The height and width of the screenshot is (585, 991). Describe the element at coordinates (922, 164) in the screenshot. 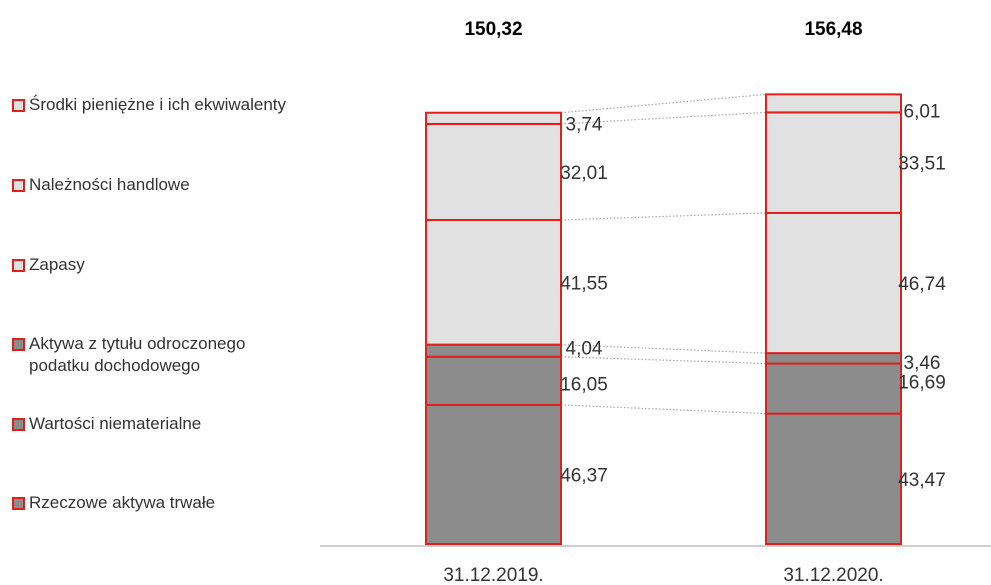

I see `data-label: 33,51` at that location.